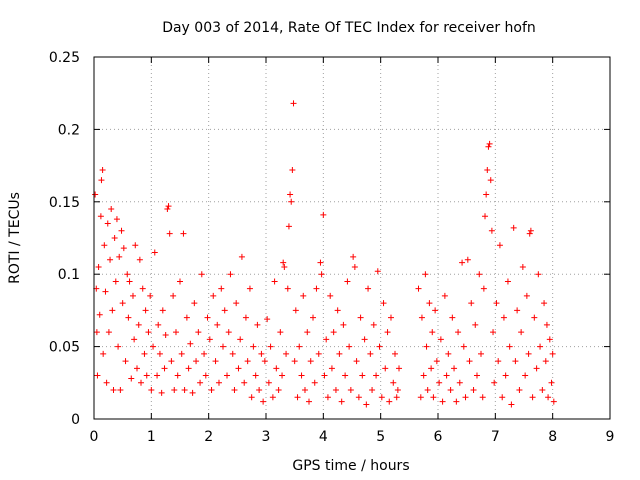  What do you see at coordinates (15, 238) in the screenshot?
I see `y-axis-label: ROTI / TECUs` at bounding box center [15, 238].